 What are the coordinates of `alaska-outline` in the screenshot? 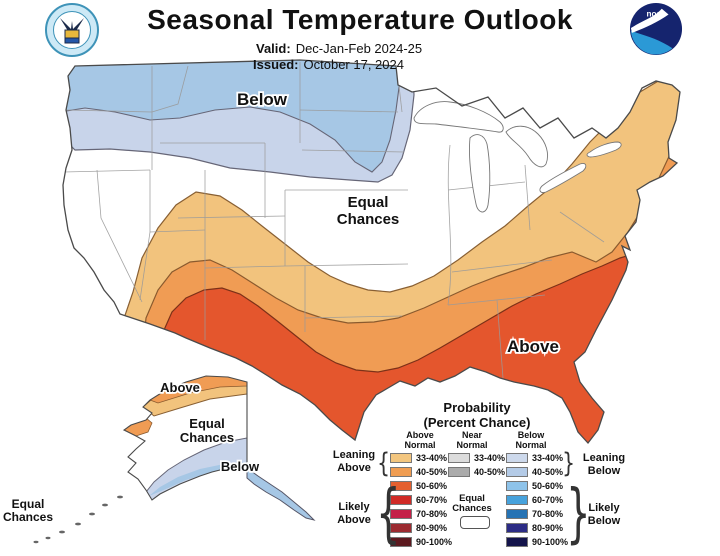 It's located at (185, 438).